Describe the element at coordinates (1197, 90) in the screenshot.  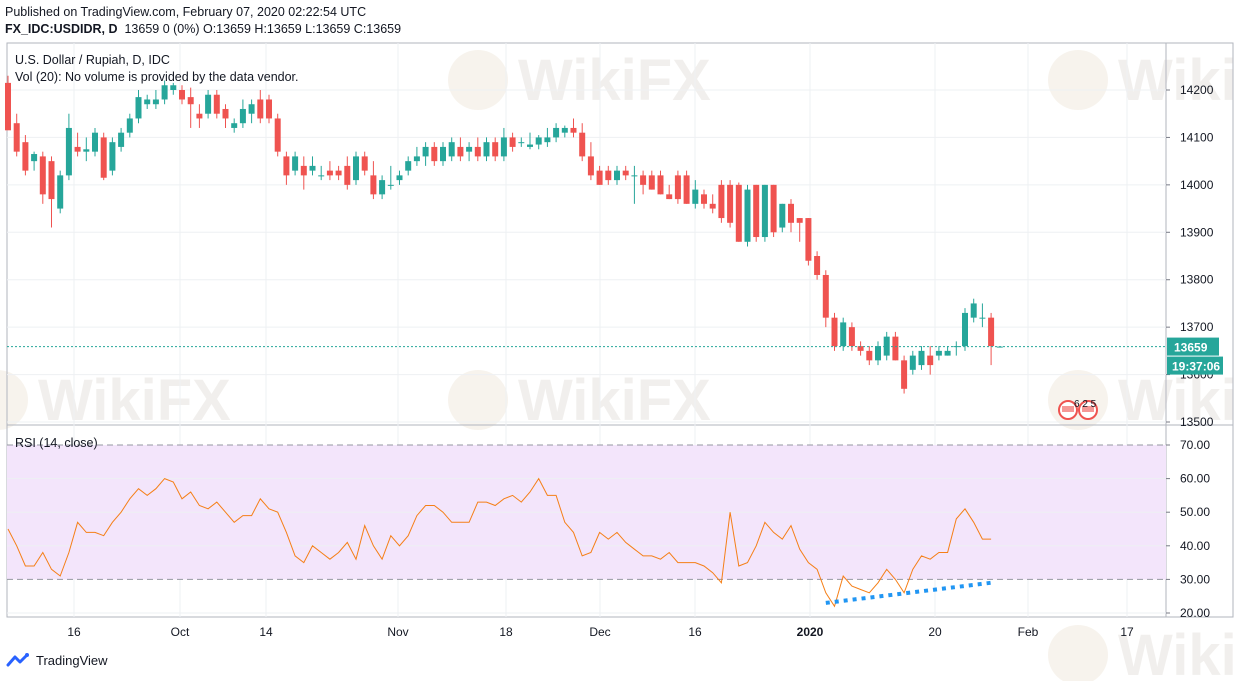
I see `price-tick-label: 14200` at that location.